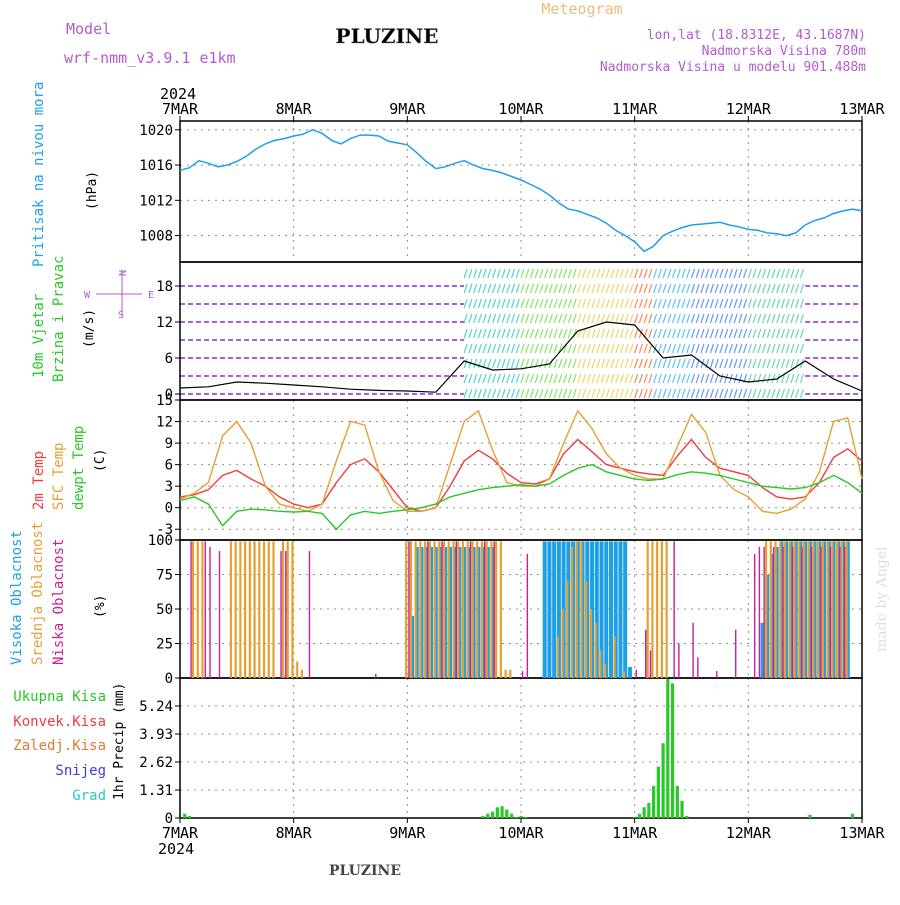 The width and height of the screenshot is (900, 905). Describe the element at coordinates (88, 29) in the screenshot. I see `model-label: Model` at that location.